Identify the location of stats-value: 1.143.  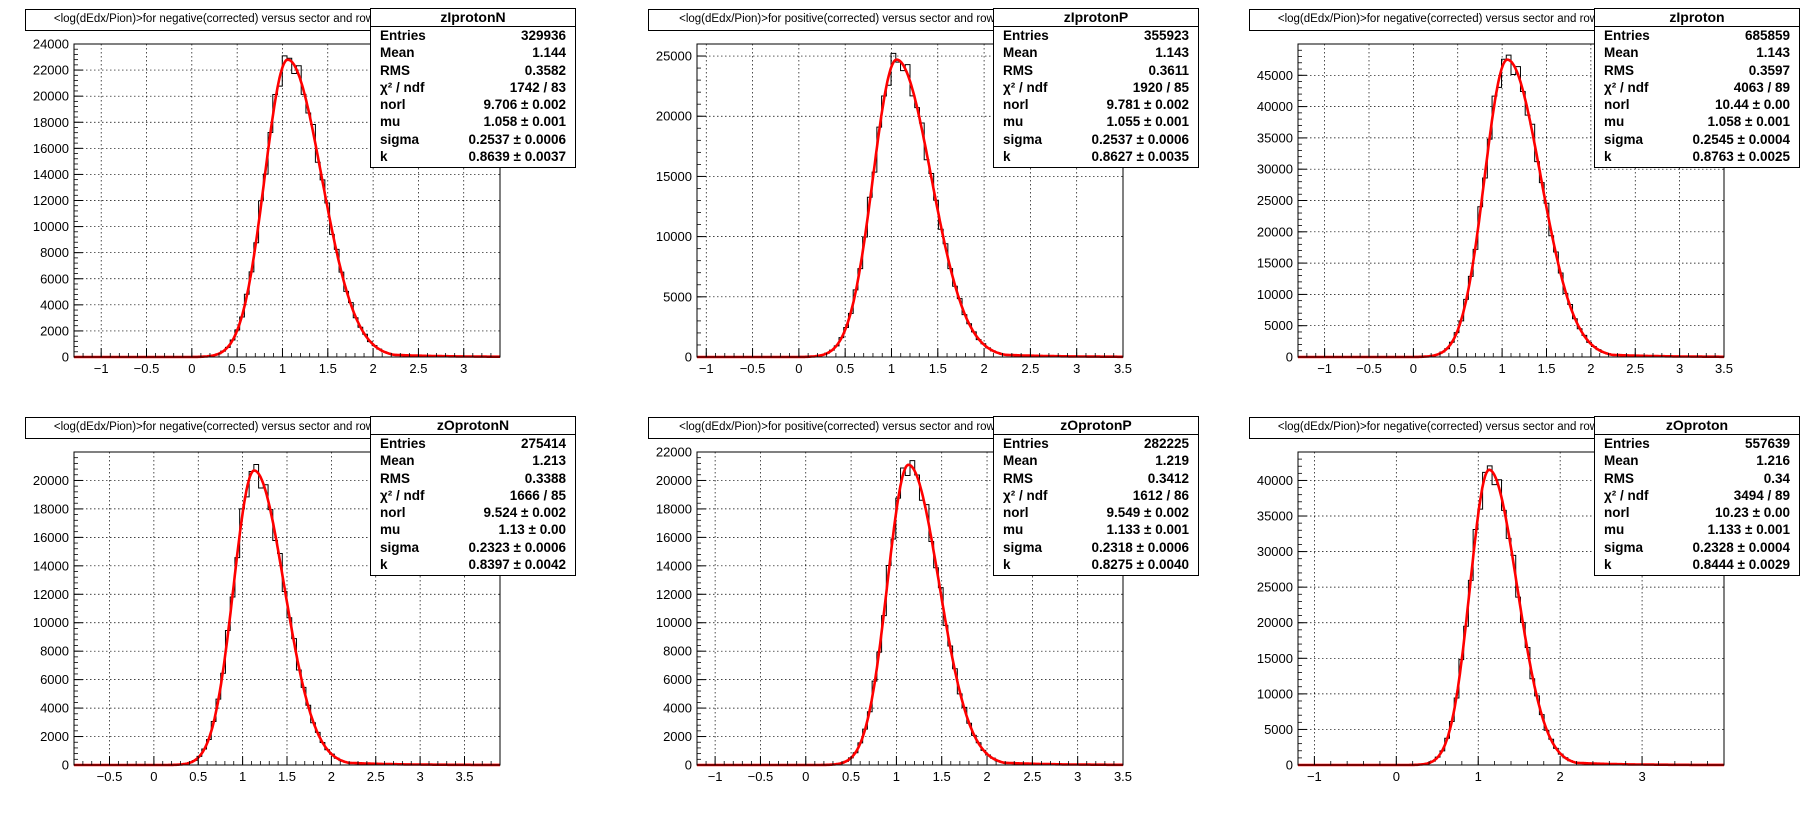
(1172, 53).